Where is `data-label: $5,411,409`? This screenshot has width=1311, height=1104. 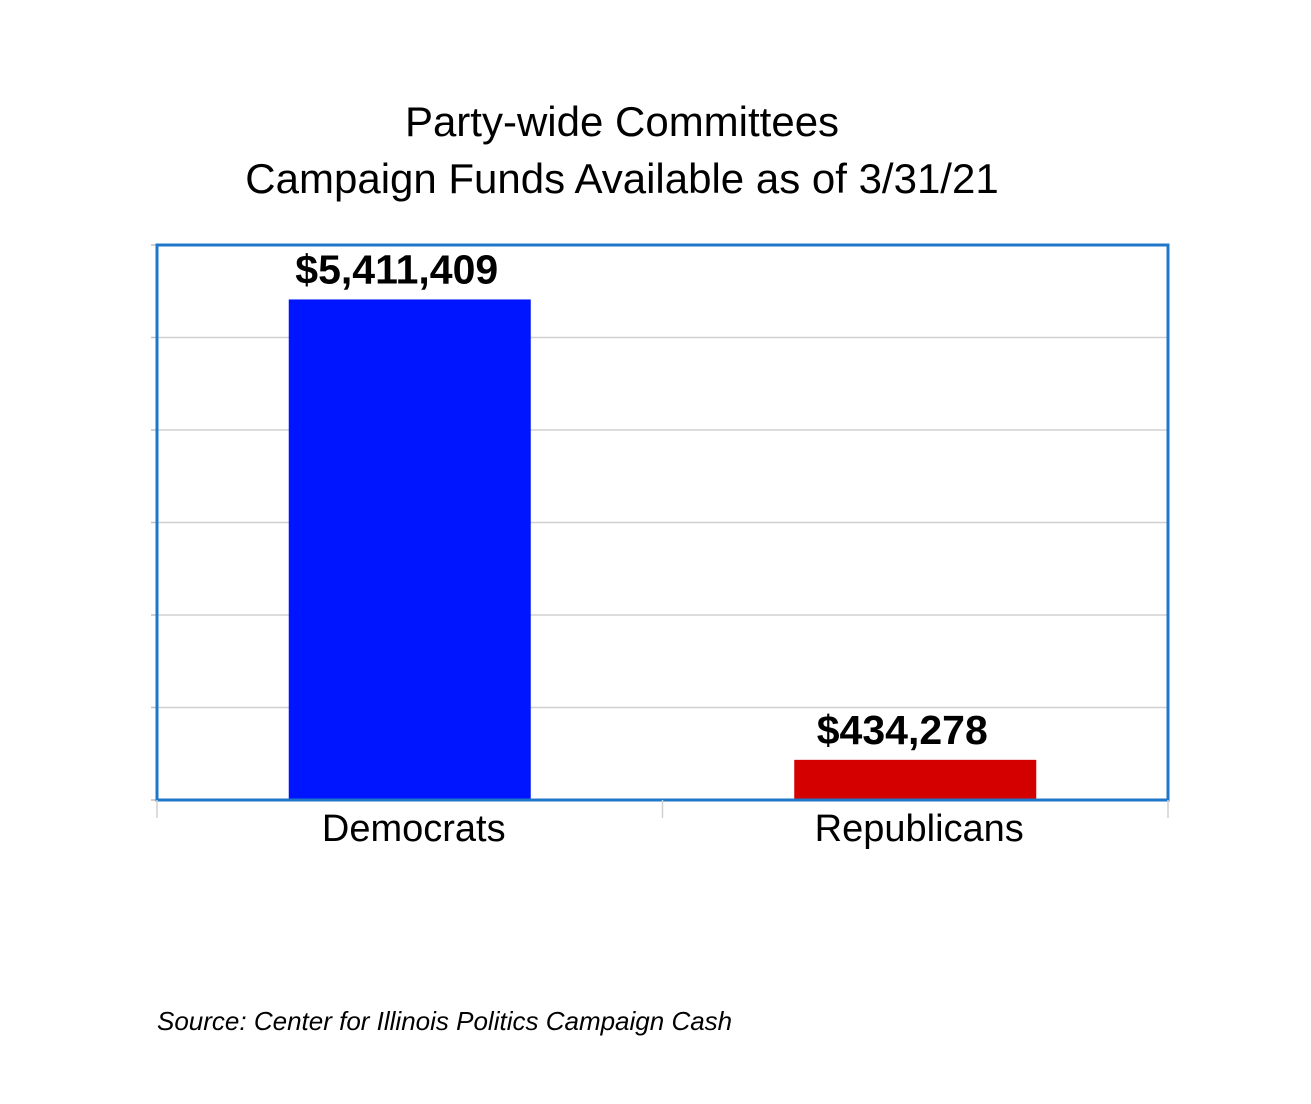
data-label: $5,411,409 is located at coordinates (396, 269).